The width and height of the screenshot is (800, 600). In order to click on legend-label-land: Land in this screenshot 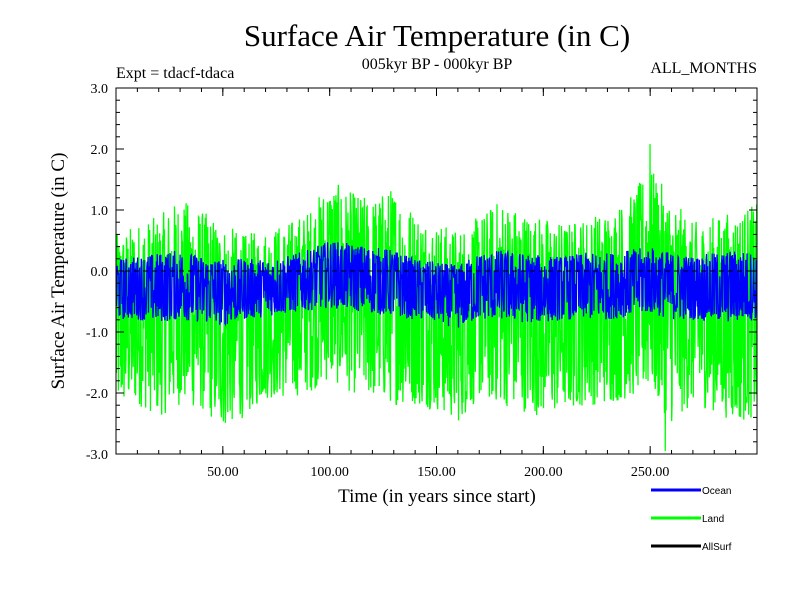, I will do `click(713, 519)`.